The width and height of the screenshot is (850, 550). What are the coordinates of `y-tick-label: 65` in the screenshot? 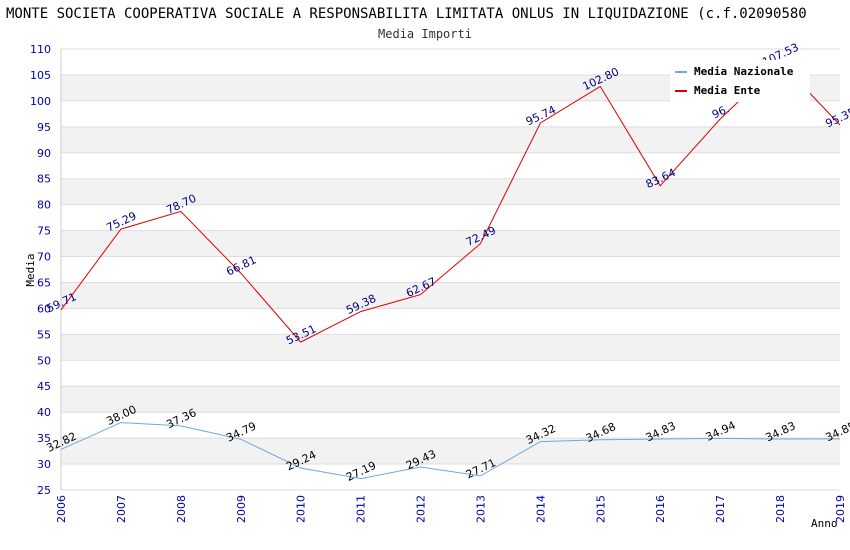 It's located at (44, 282).